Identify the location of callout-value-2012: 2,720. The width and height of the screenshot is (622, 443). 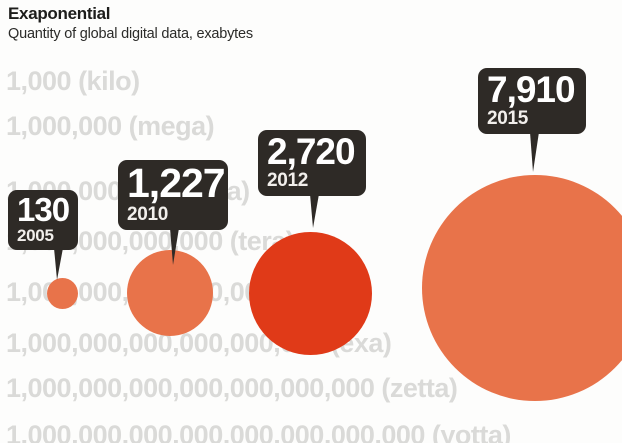
(311, 151).